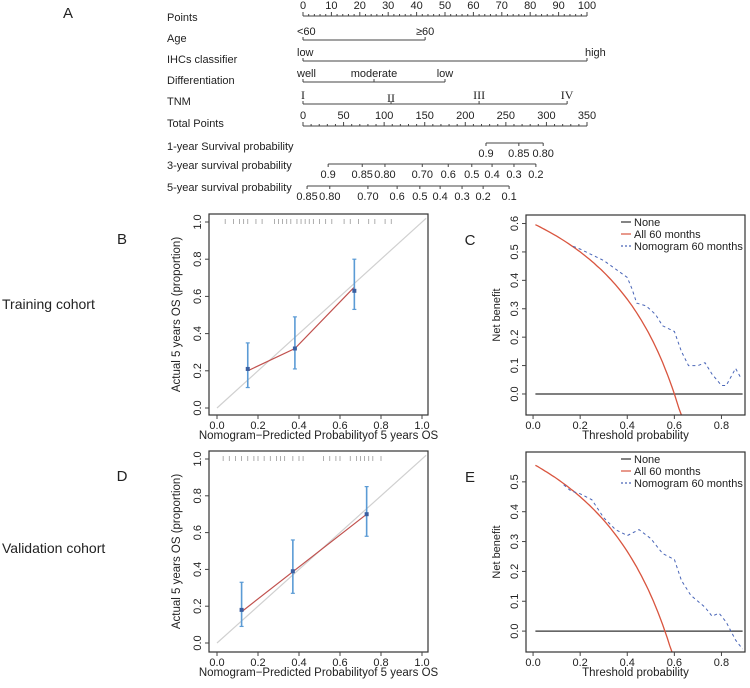 This screenshot has width=750, height=688. Describe the element at coordinates (343, 116) in the screenshot. I see `total-points-axis-tick-label: 50` at that location.